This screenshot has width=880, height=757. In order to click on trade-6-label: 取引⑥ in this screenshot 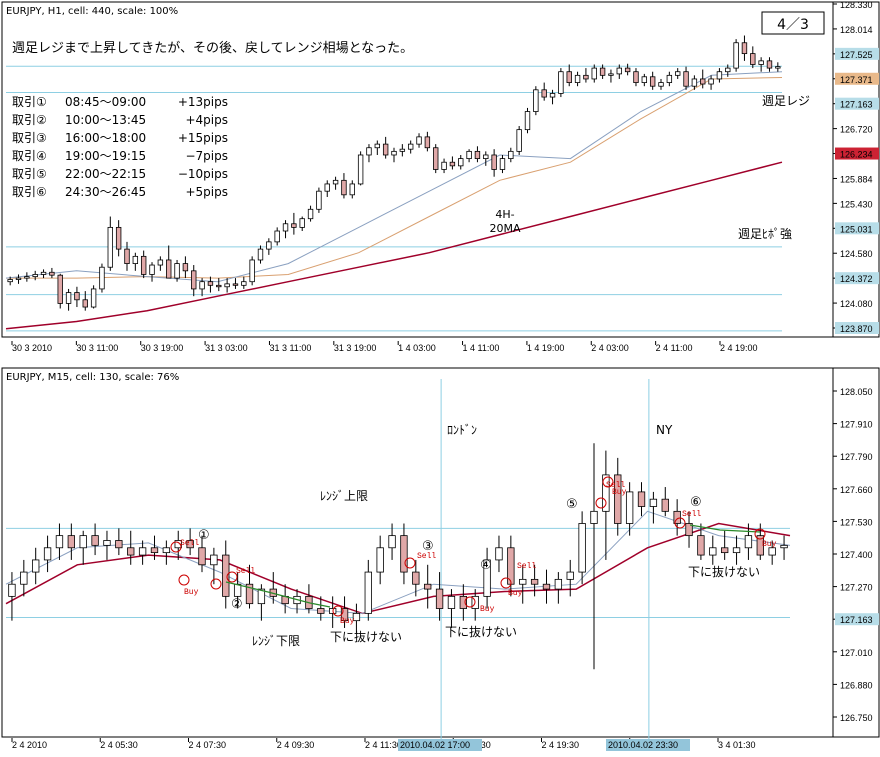, I will do `click(29, 192)`.